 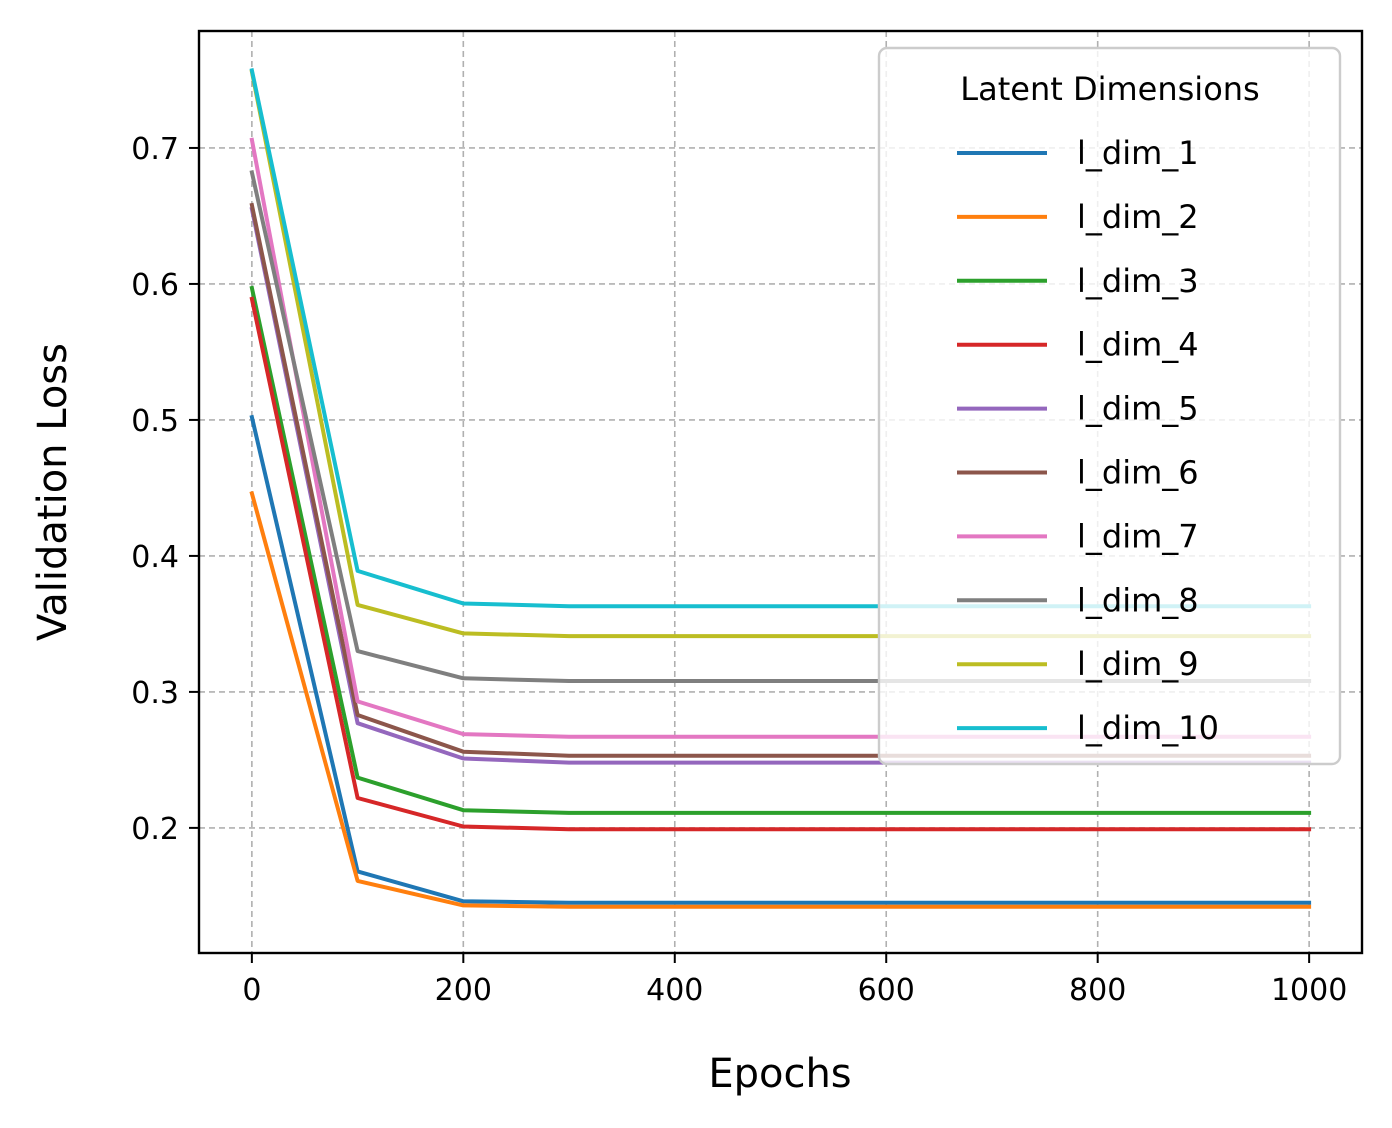 What do you see at coordinates (886, 990) in the screenshot?
I see `x-tick-label: 600` at bounding box center [886, 990].